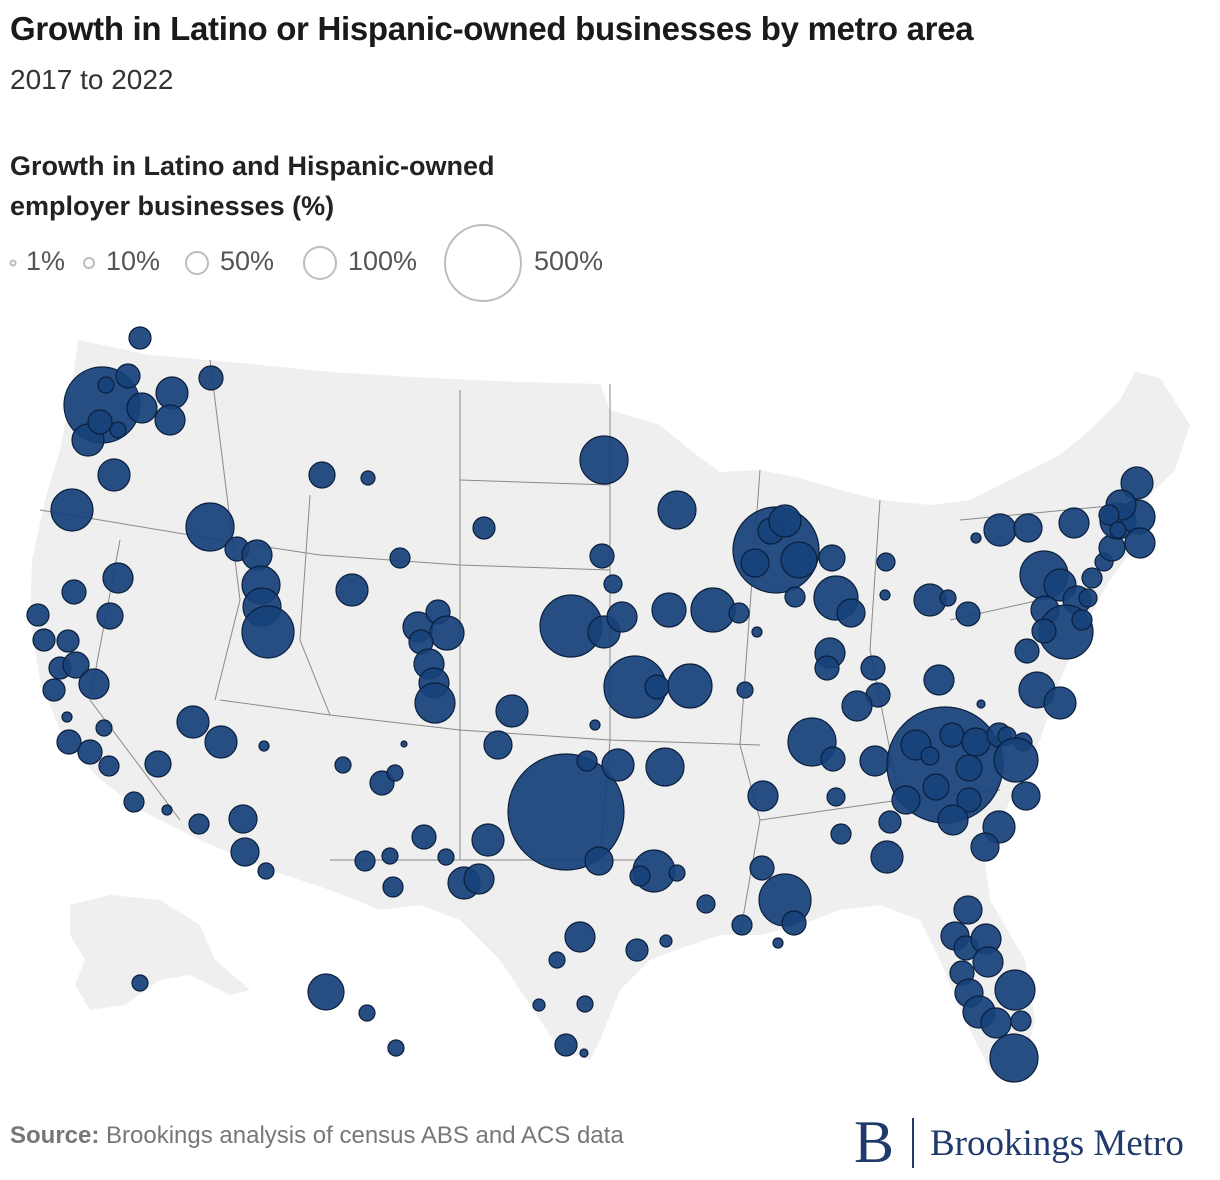  What do you see at coordinates (92, 79) in the screenshot?
I see `chart-subtitle: 2017 to 2022` at bounding box center [92, 79].